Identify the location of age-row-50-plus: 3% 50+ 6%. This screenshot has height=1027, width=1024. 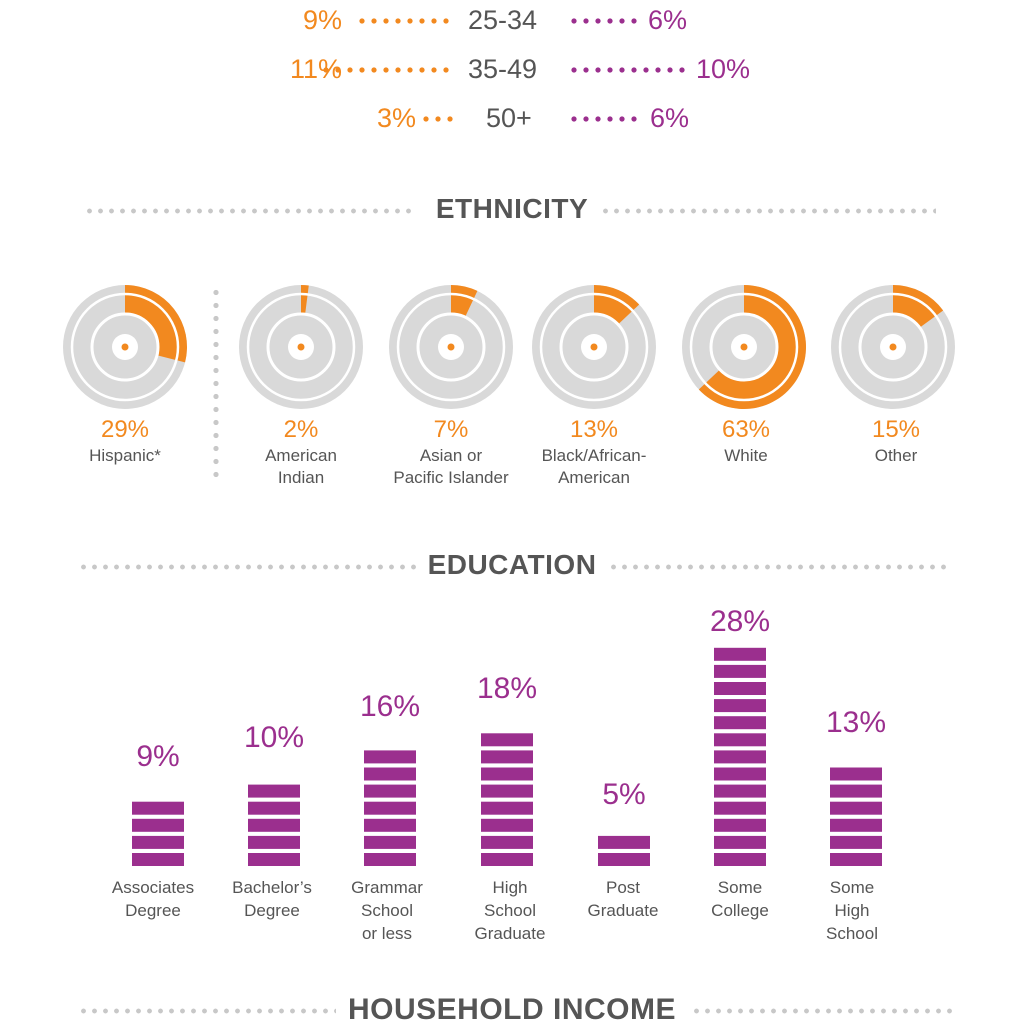
(512, 118).